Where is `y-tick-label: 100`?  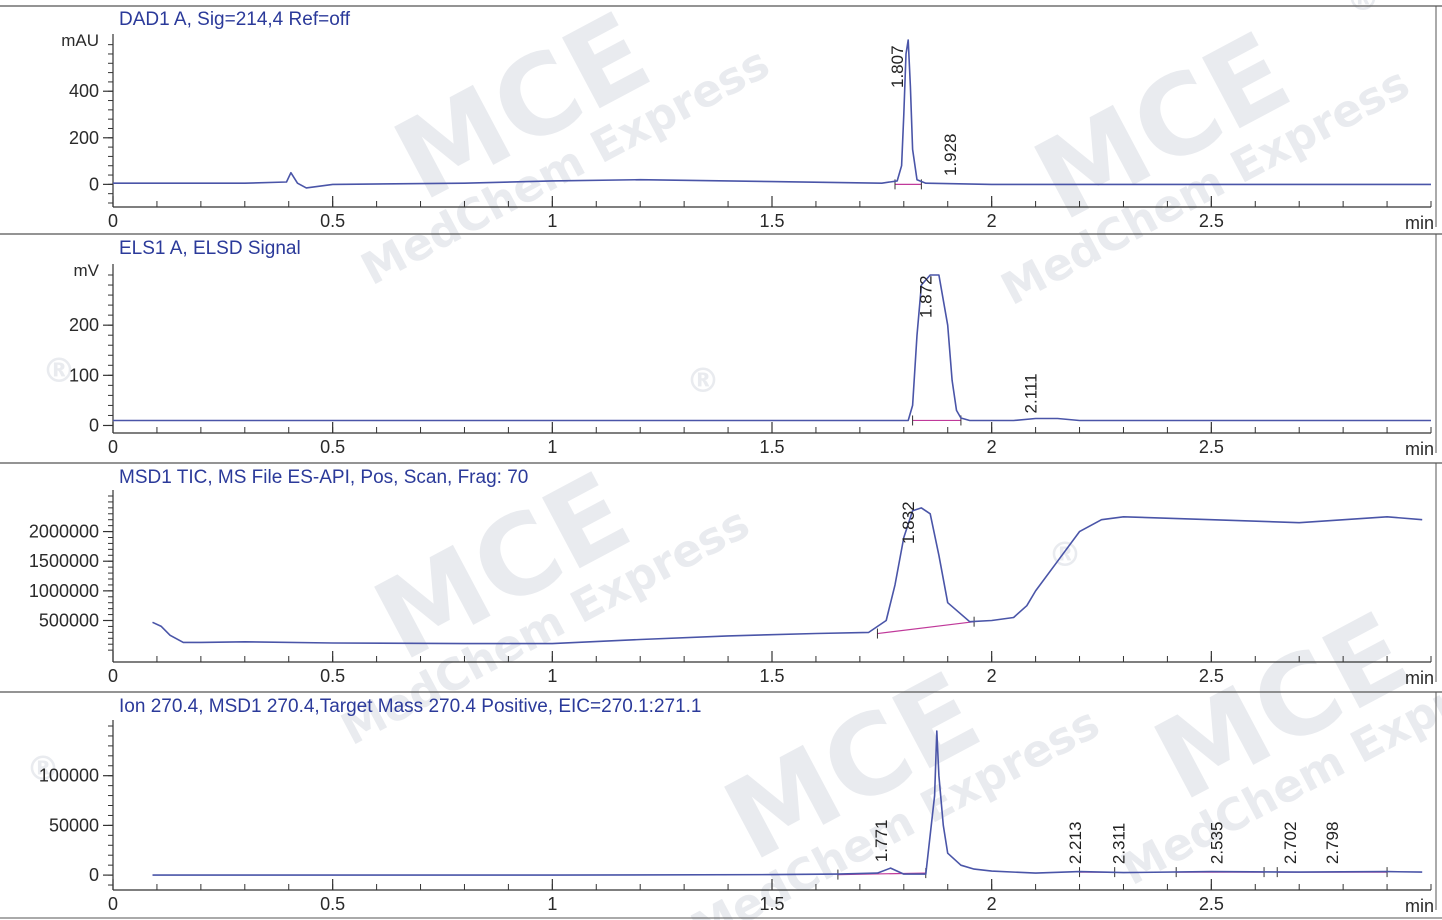 y-tick-label: 100 is located at coordinates (84, 375).